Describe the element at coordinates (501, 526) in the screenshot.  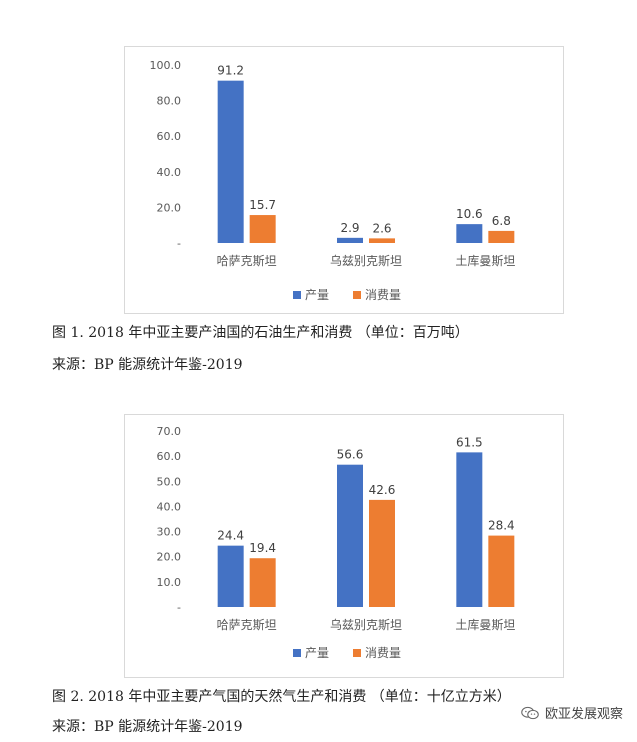
I see `data-label: 28.4` at that location.